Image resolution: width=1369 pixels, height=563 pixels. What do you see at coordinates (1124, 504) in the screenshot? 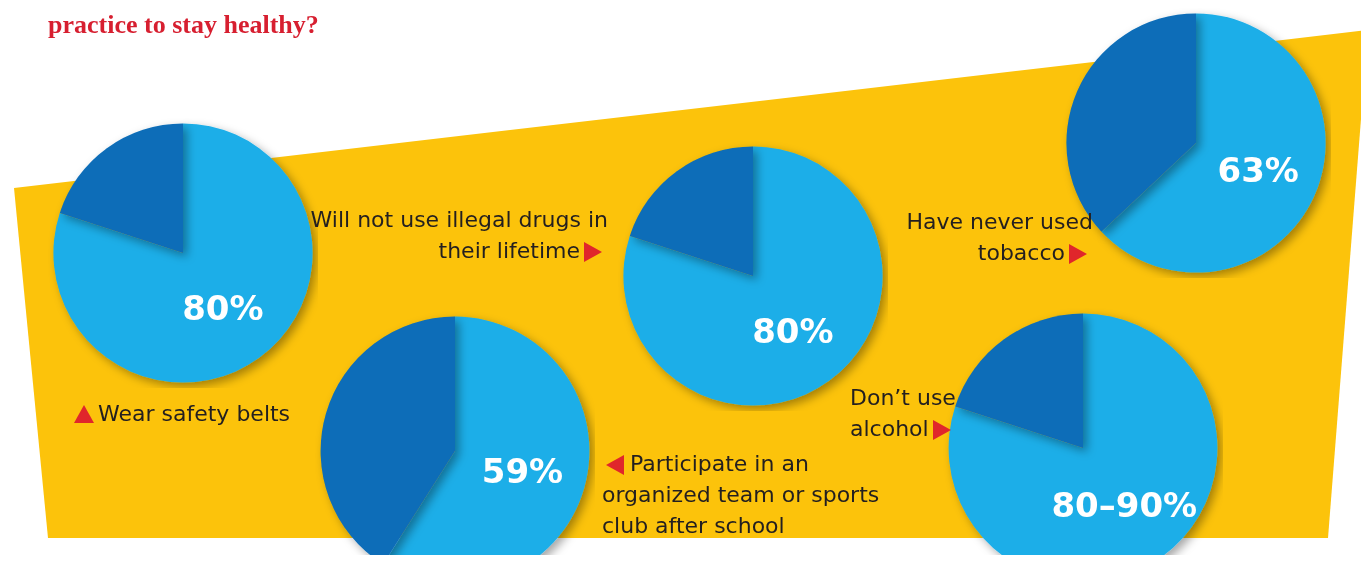
I see `data-label: 80–90%` at bounding box center [1124, 504].